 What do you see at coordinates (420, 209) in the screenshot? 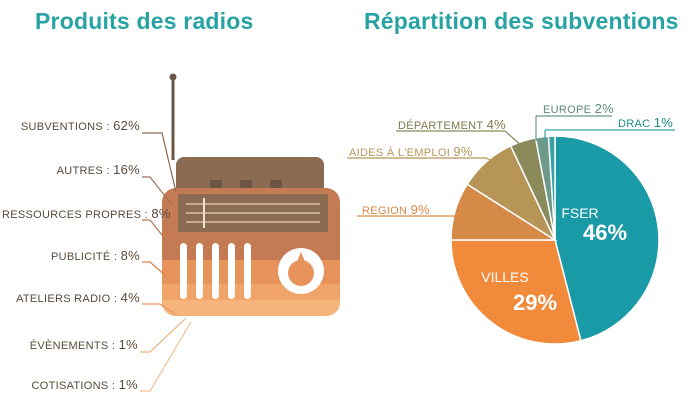
I see `label-region-value: 9%` at bounding box center [420, 209].